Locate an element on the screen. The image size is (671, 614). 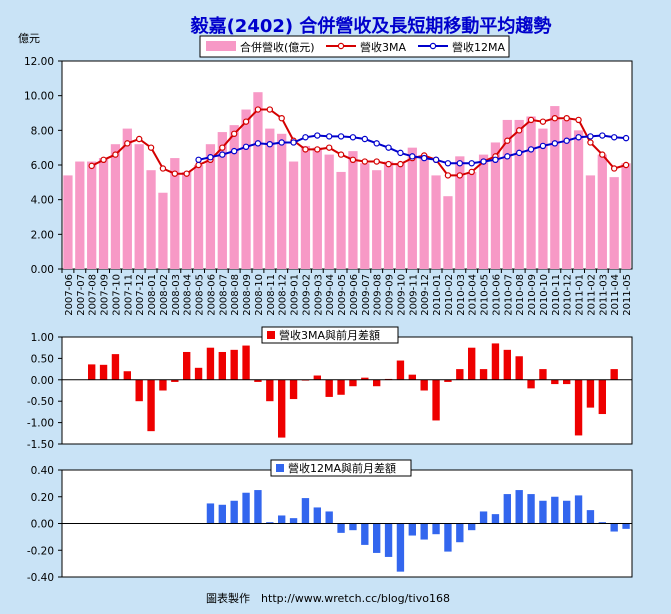
ma12-diff-y-tick-label: 0.00 is located at coordinates (42, 525).